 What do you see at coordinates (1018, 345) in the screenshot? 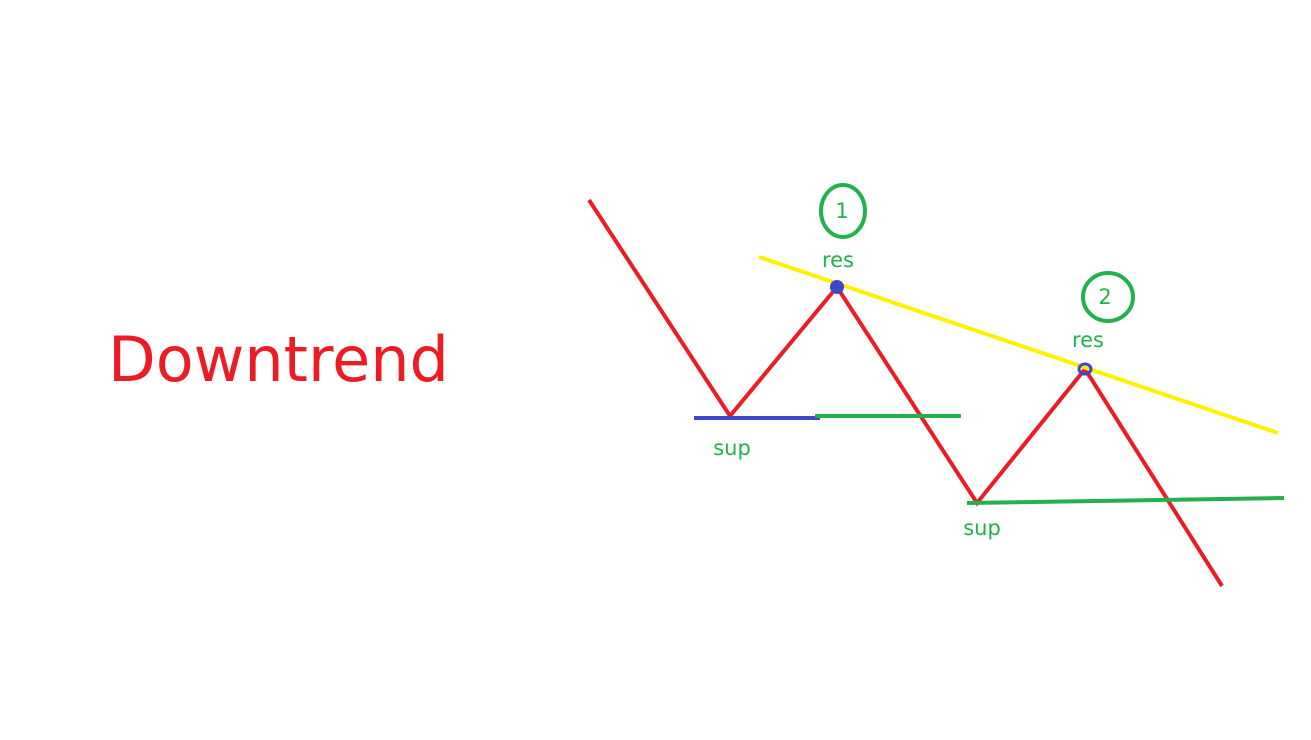
I see `resistance-trendline` at bounding box center [1018, 345].